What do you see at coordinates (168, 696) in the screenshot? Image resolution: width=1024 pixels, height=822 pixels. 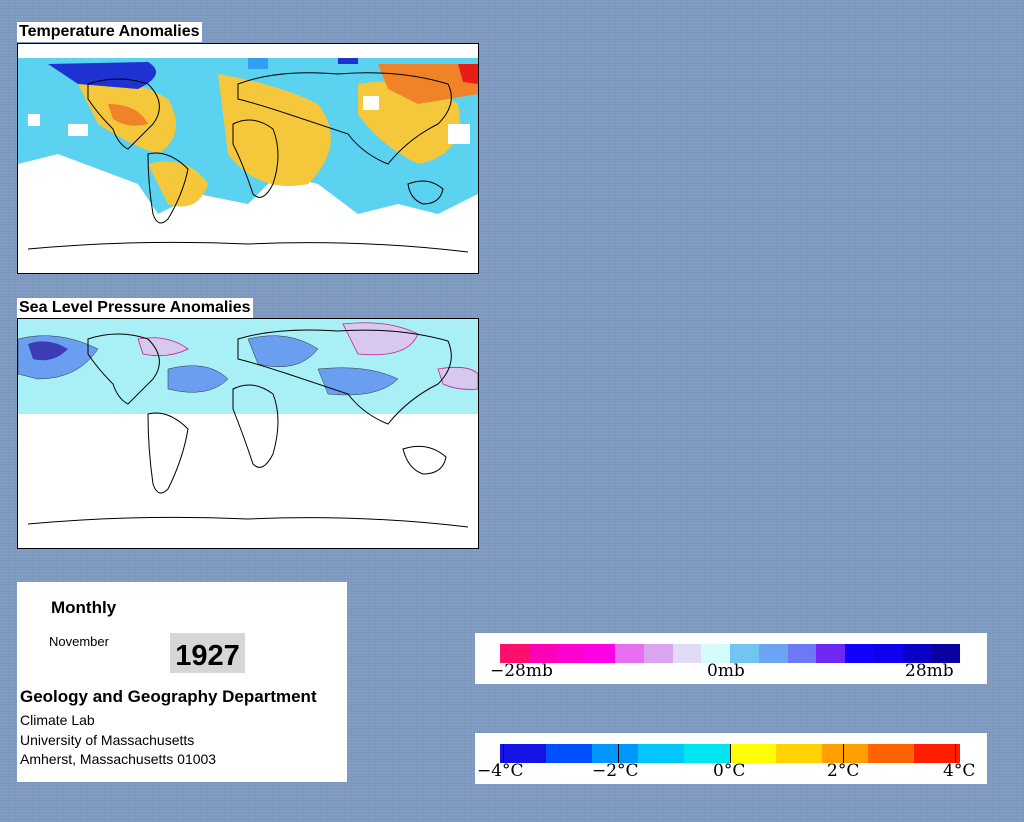 I see `department-name: Geology and Geography Department` at bounding box center [168, 696].